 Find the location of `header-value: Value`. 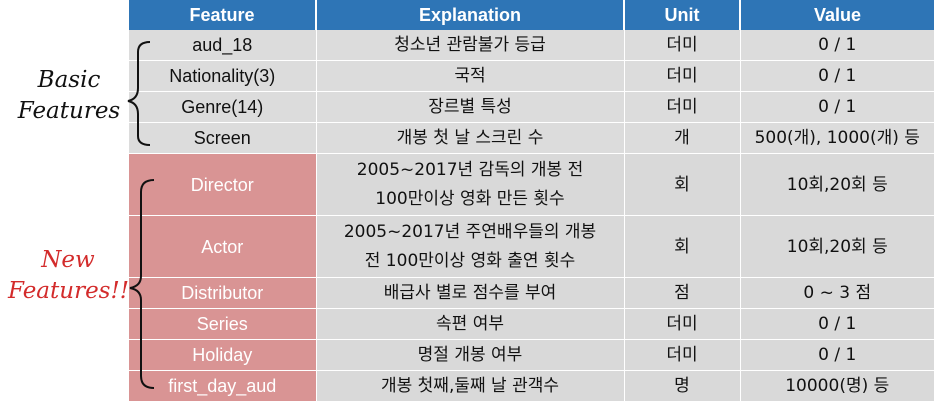

header-value: Value is located at coordinates (837, 15).